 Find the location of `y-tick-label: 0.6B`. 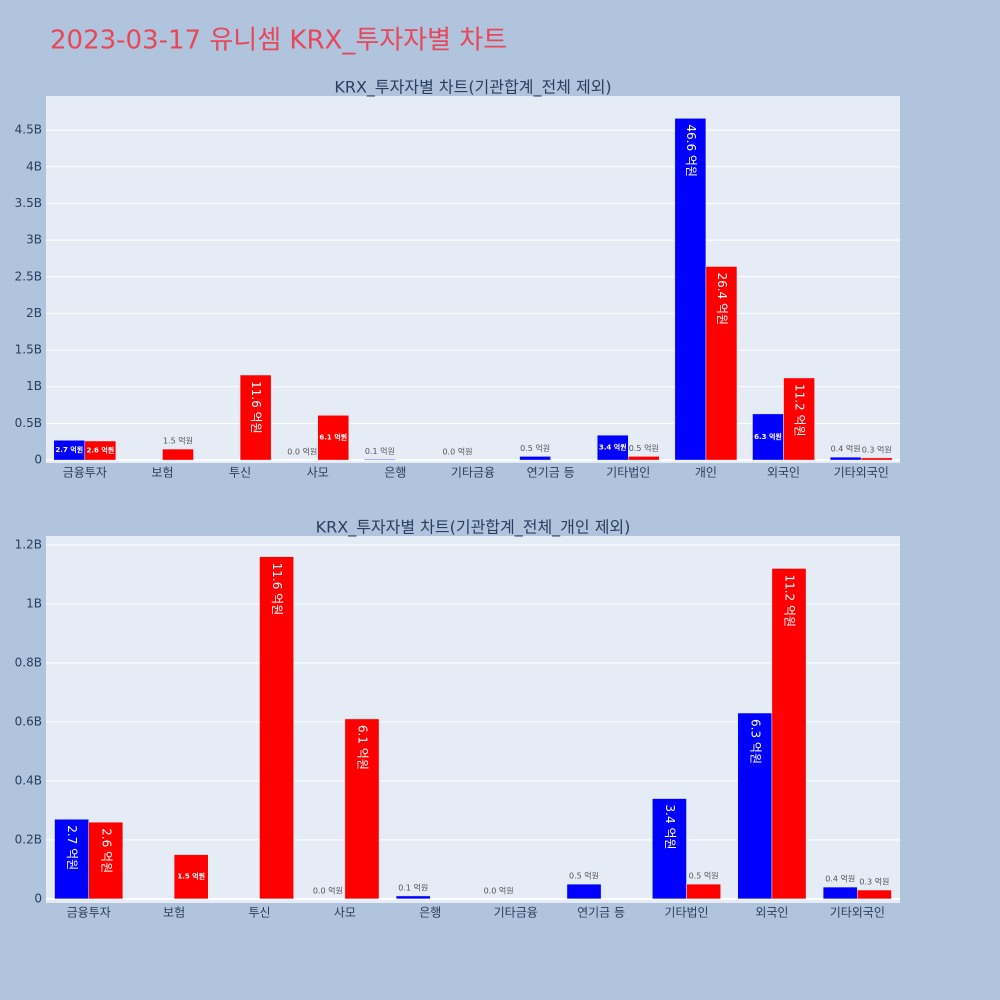

y-tick-label: 0.6B is located at coordinates (28, 721).